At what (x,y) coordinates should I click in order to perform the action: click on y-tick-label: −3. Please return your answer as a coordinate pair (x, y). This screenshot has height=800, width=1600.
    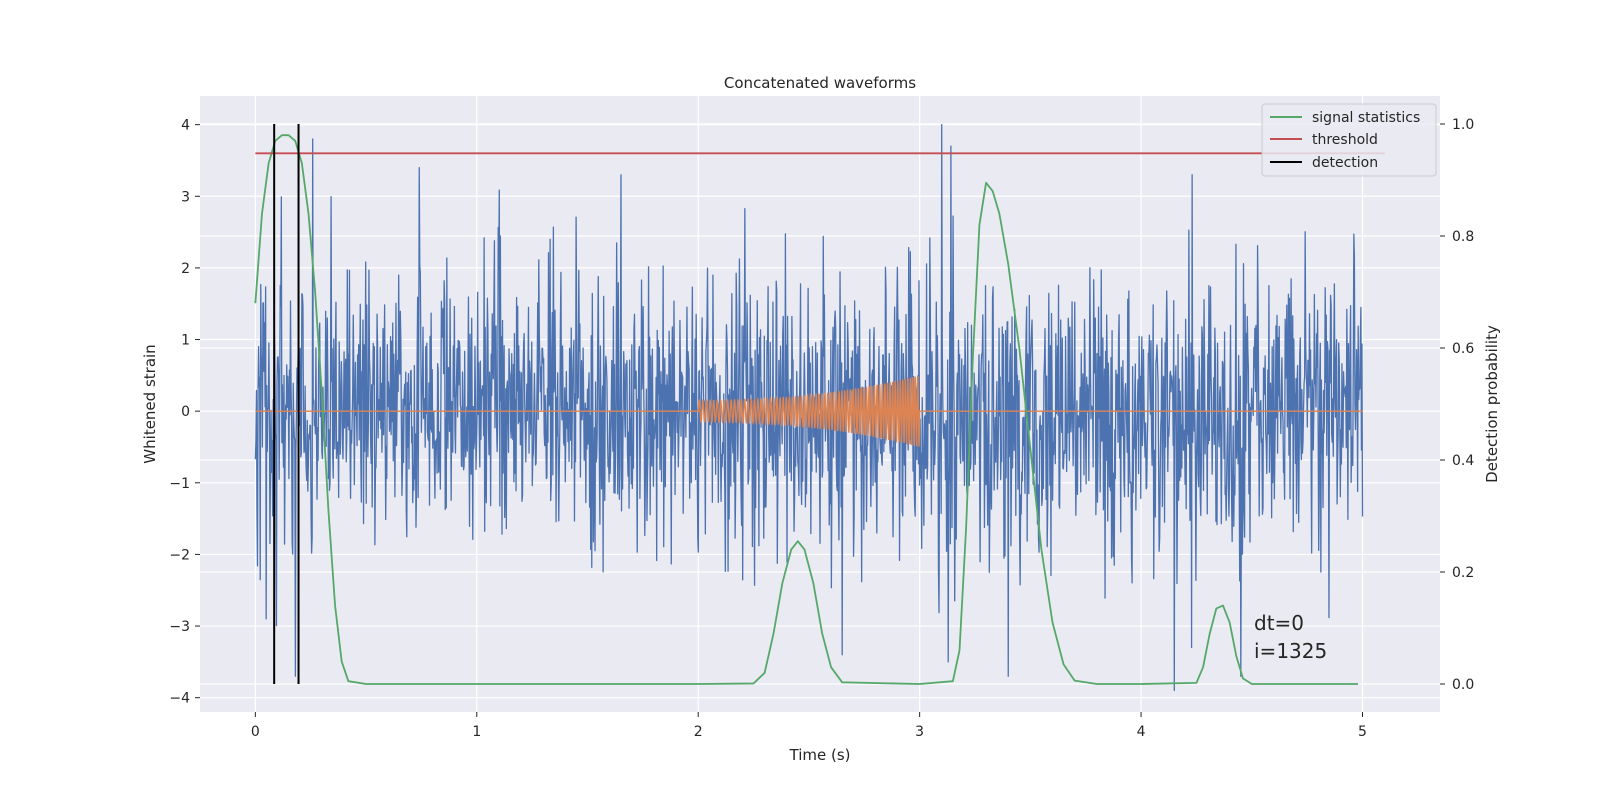
    Looking at the image, I should click on (179, 627).